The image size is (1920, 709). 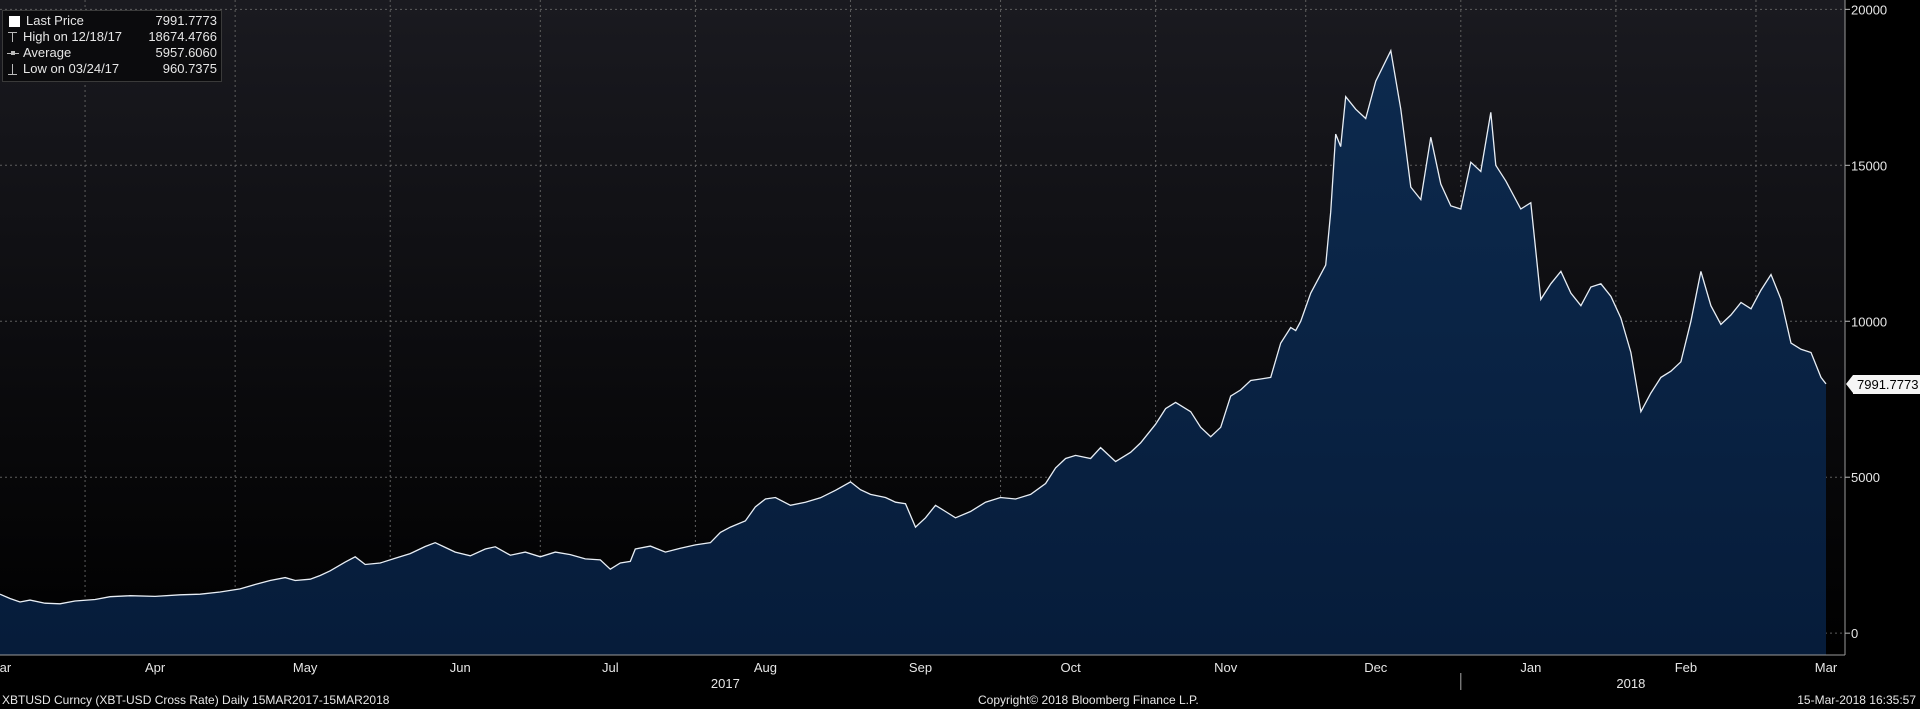 I want to click on average-marker-icon, so click(x=13, y=53).